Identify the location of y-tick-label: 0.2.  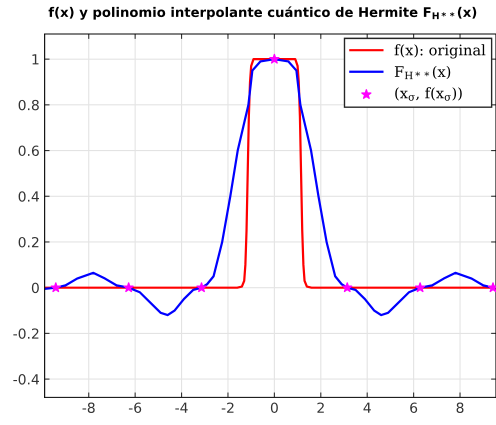
(28, 242).